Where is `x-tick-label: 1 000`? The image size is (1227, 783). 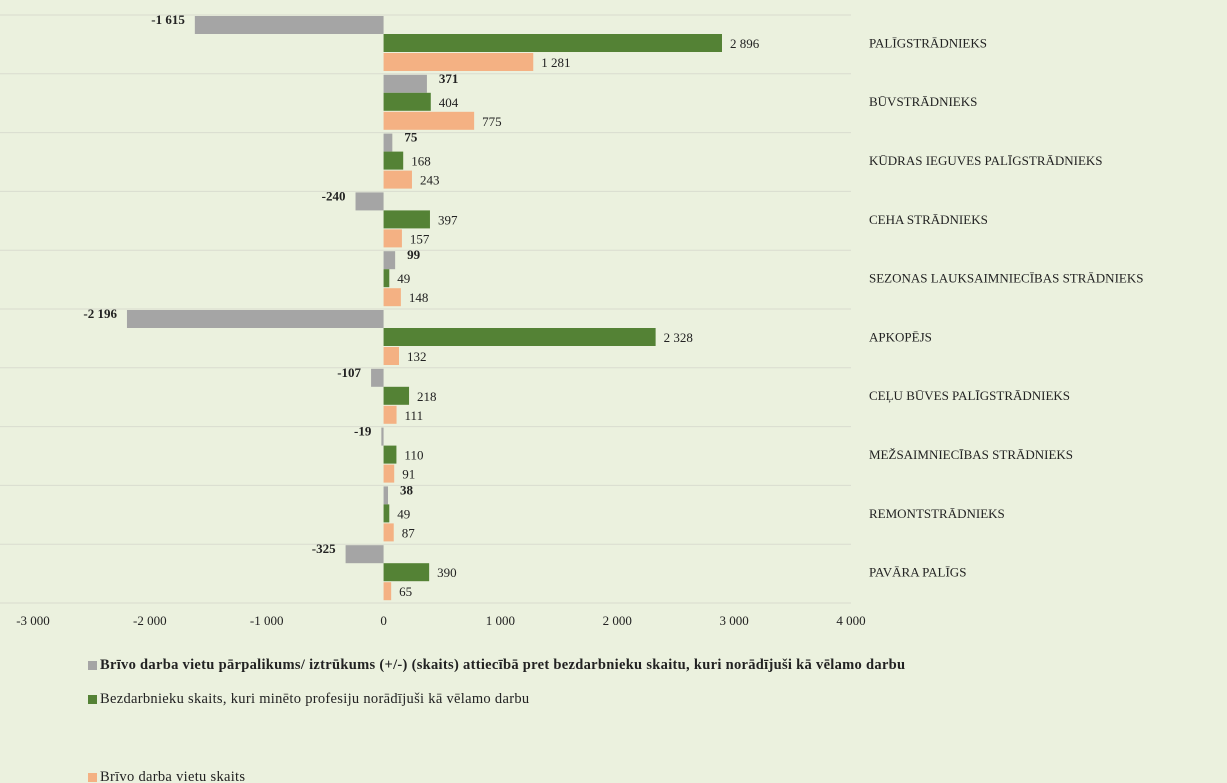
x-tick-label: 1 000 is located at coordinates (500, 620).